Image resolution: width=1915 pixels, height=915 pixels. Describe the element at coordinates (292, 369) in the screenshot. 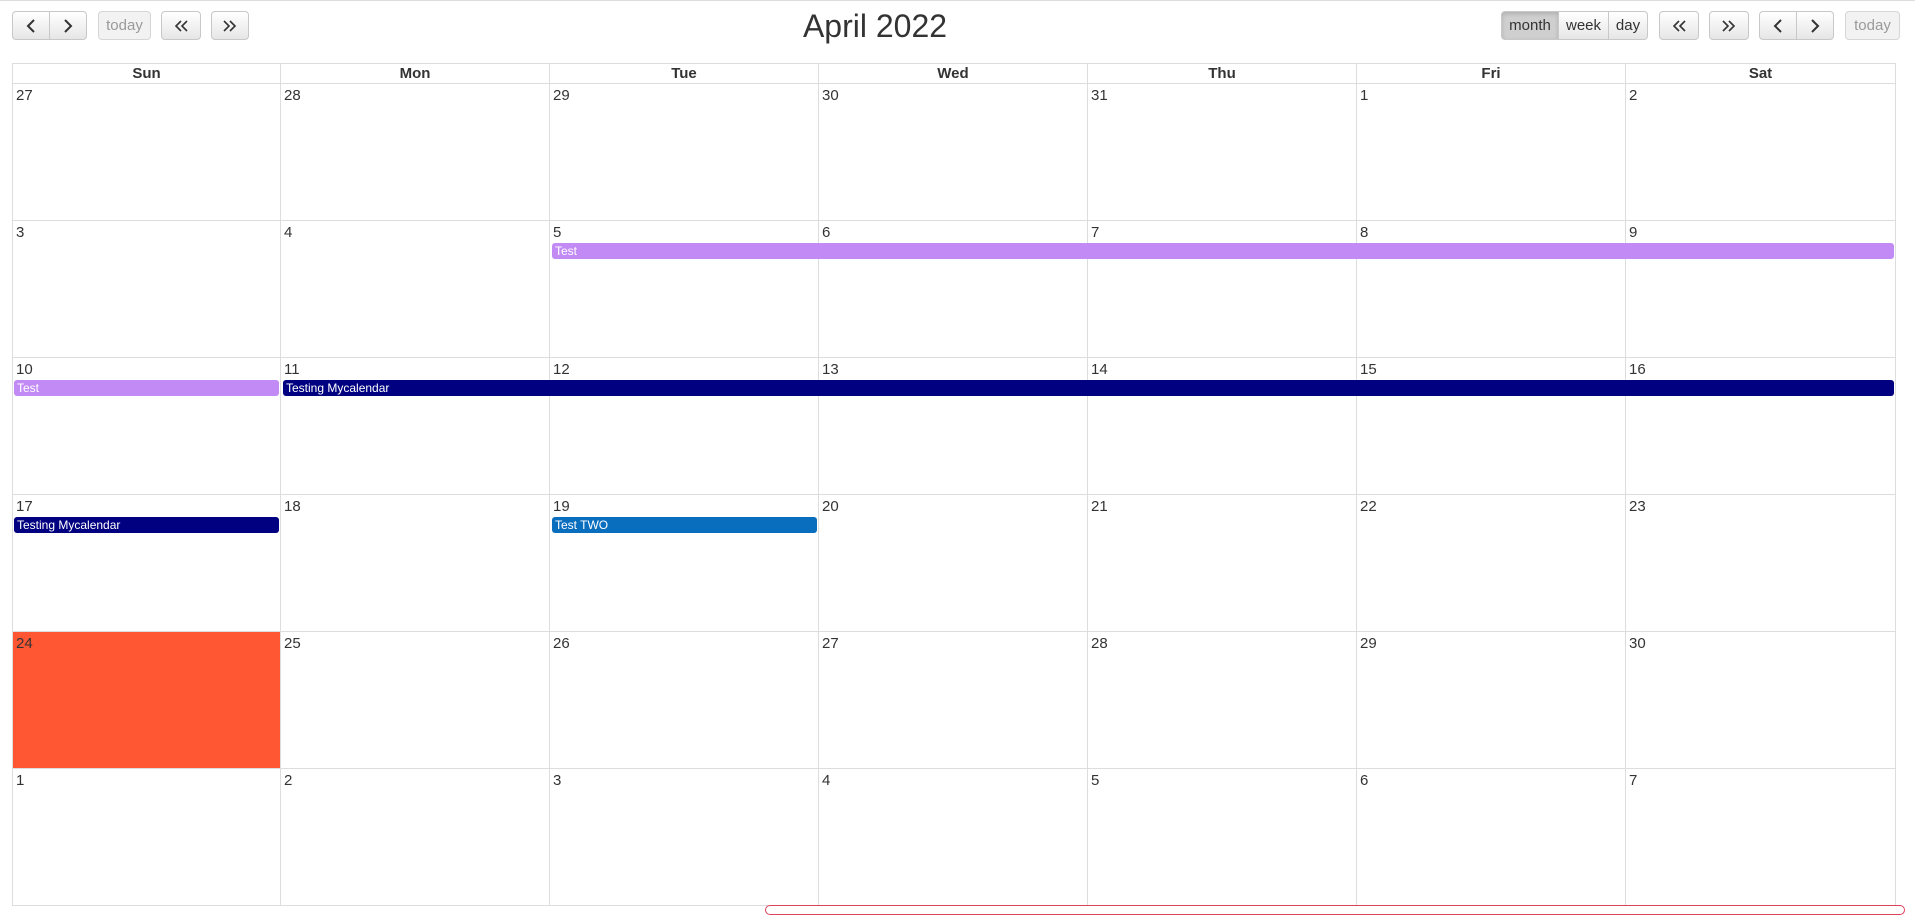

I see `day-number: 11` at that location.